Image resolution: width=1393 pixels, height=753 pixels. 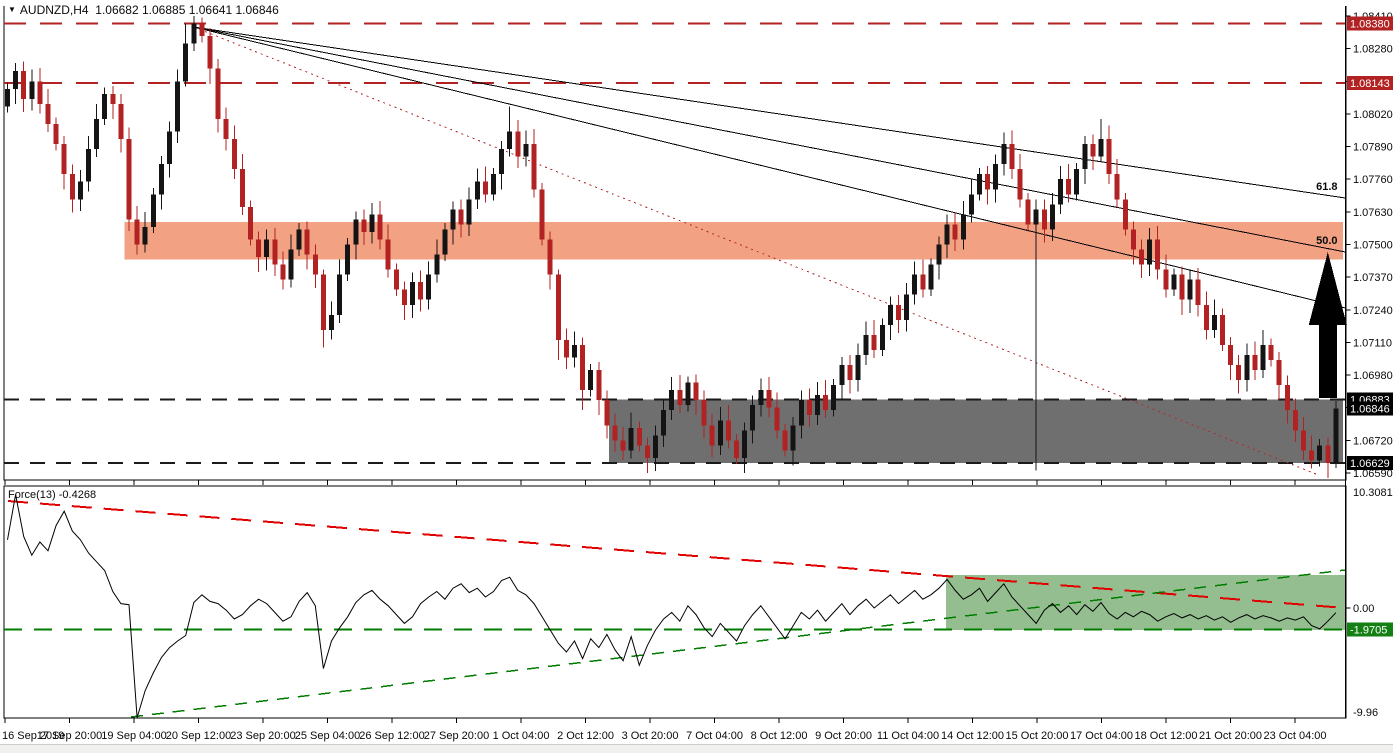 What do you see at coordinates (714, 736) in the screenshot?
I see `date-label: 7 Oct 04:00` at bounding box center [714, 736].